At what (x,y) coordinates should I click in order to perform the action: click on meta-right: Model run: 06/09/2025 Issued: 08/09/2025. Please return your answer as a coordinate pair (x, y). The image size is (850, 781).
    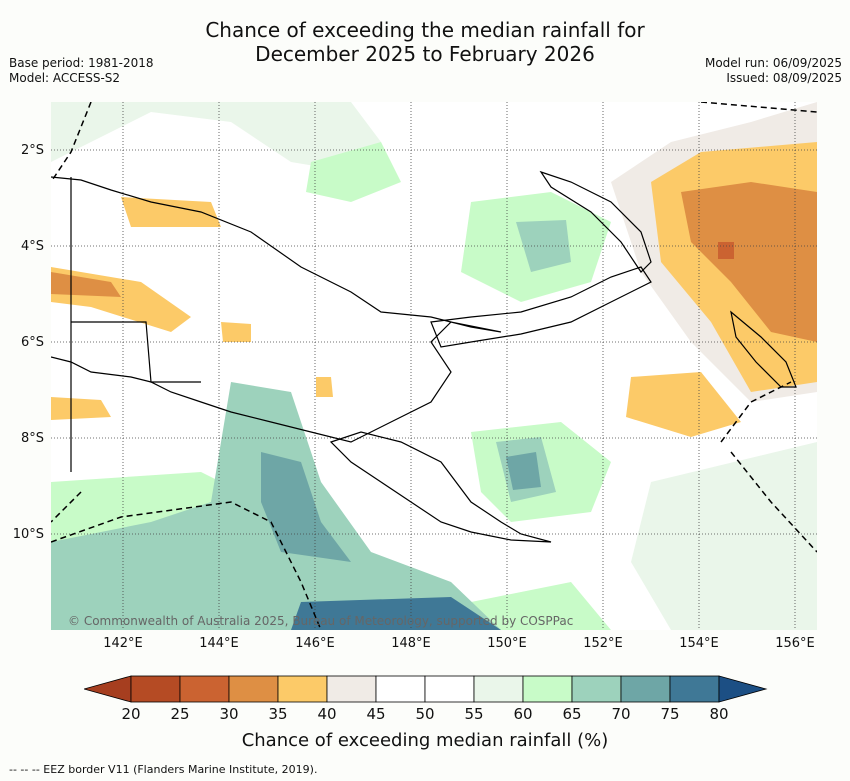
    Looking at the image, I should click on (773, 71).